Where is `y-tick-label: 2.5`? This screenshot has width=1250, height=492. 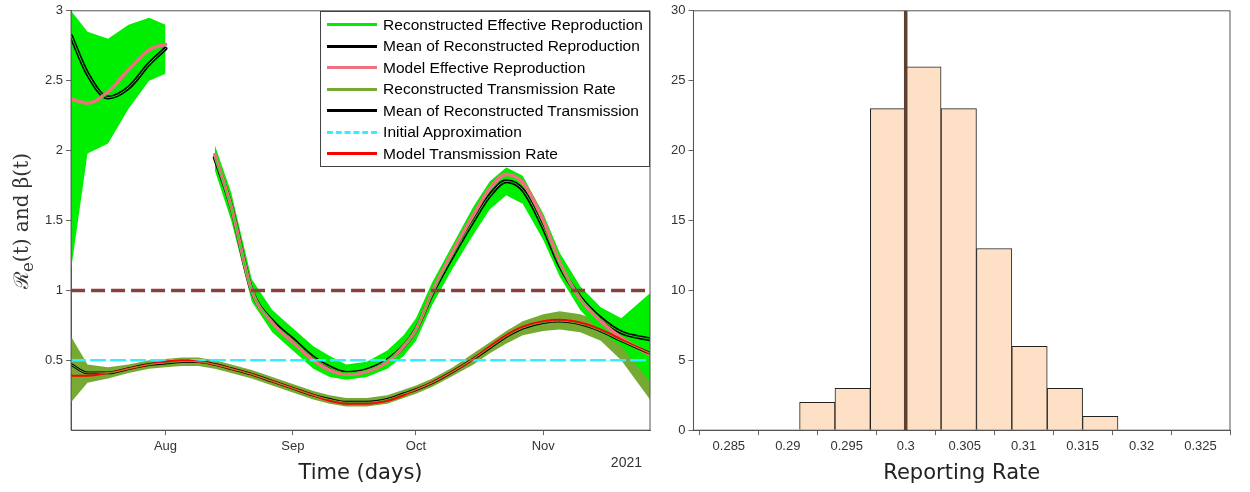 y-tick-label: 2.5 is located at coordinates (54, 80).